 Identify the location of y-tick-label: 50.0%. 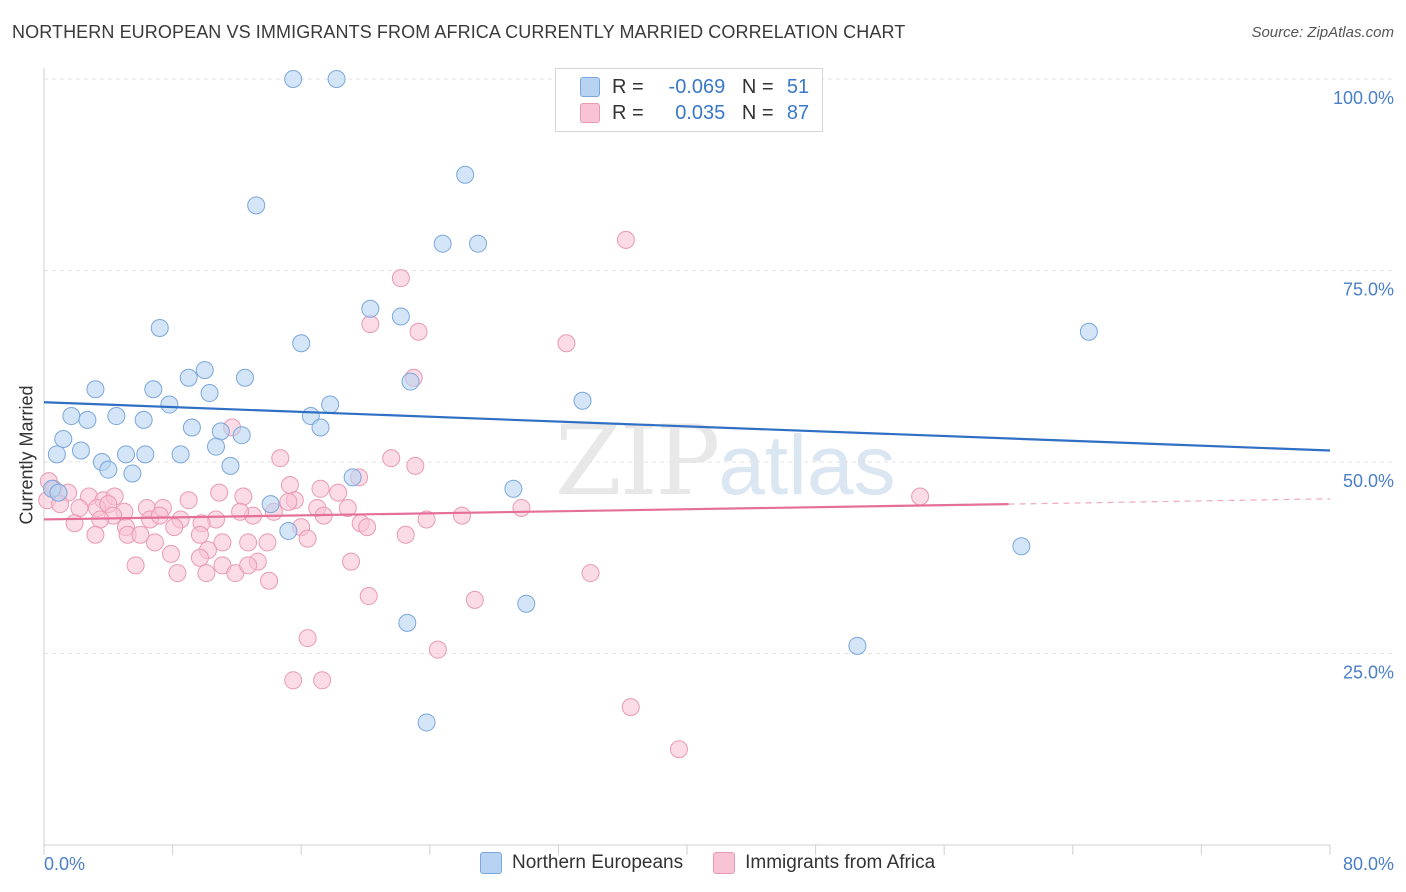
(1368, 481).